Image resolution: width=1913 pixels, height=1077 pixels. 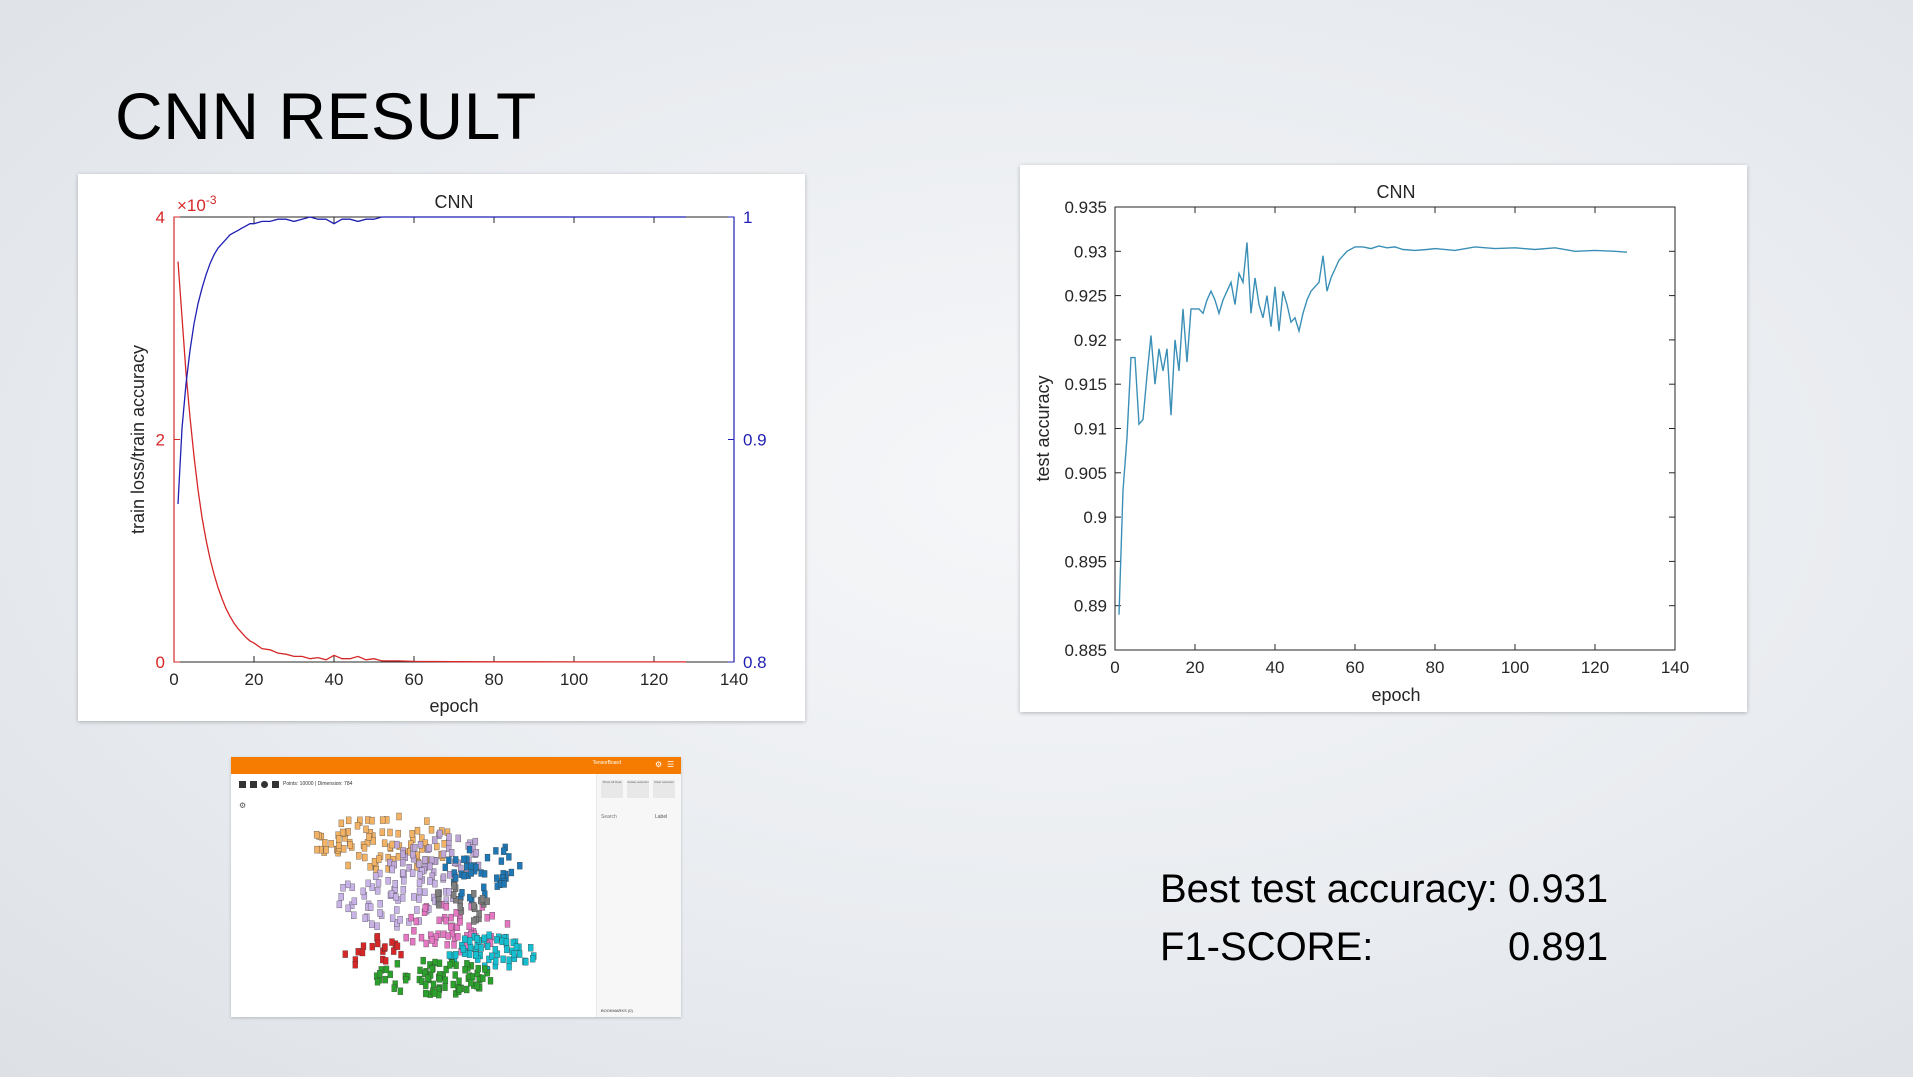 I want to click on x-tick-label: 0, so click(x=173, y=679).